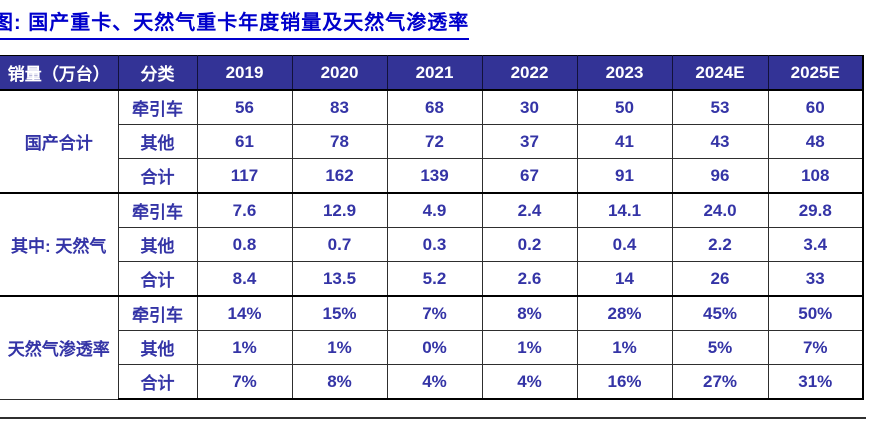 The image size is (870, 432). I want to click on row-group-label-domestic-total: 国产合计, so click(59, 141).